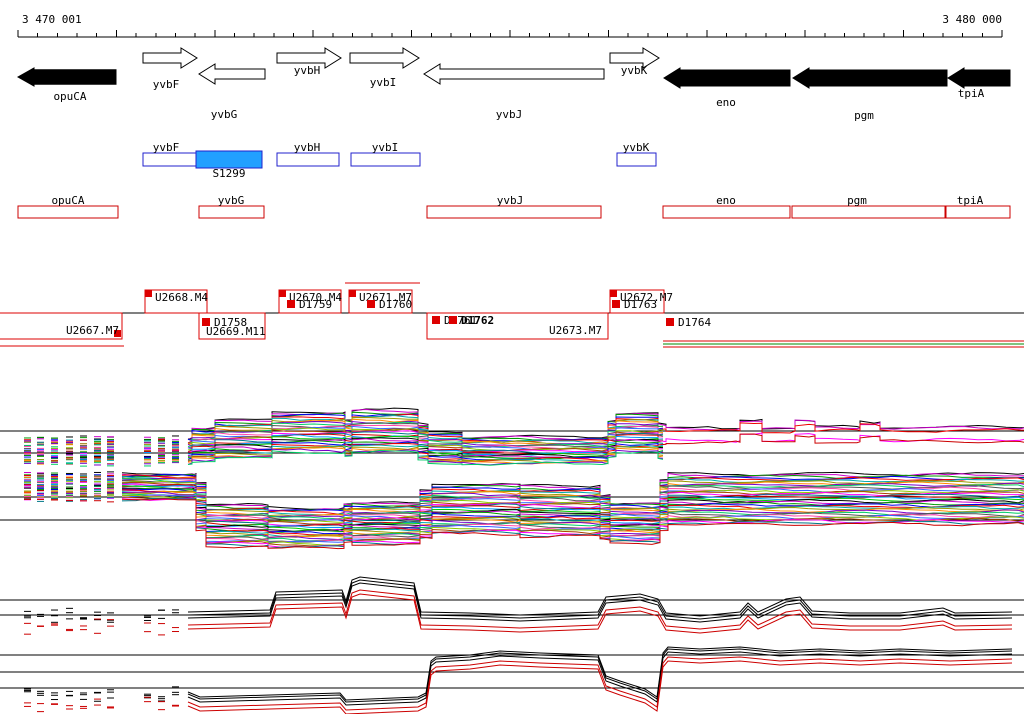 The width and height of the screenshot is (1024, 714). Describe the element at coordinates (509, 114) in the screenshot. I see `gene-yvbJ-label: yvbJ` at that location.